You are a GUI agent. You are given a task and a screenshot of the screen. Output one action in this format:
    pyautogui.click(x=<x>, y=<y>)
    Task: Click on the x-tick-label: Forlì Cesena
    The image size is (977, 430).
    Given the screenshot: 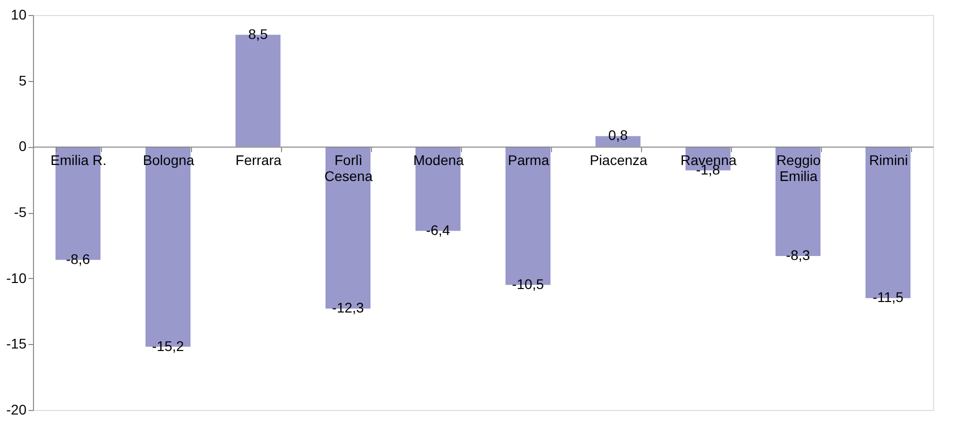 What is the action you would take?
    pyautogui.click(x=348, y=168)
    